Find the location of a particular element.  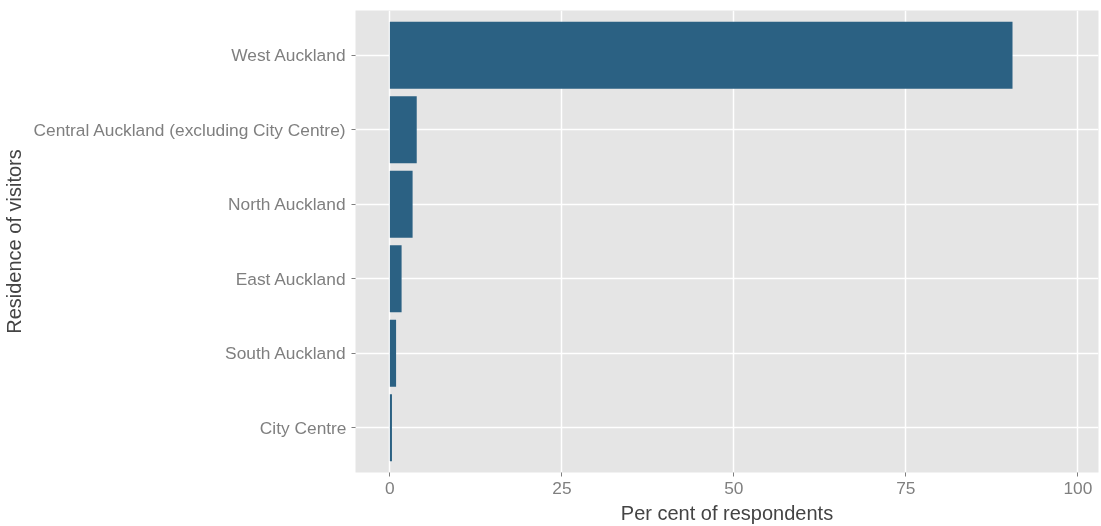

x-tick-label: 50 is located at coordinates (734, 487).